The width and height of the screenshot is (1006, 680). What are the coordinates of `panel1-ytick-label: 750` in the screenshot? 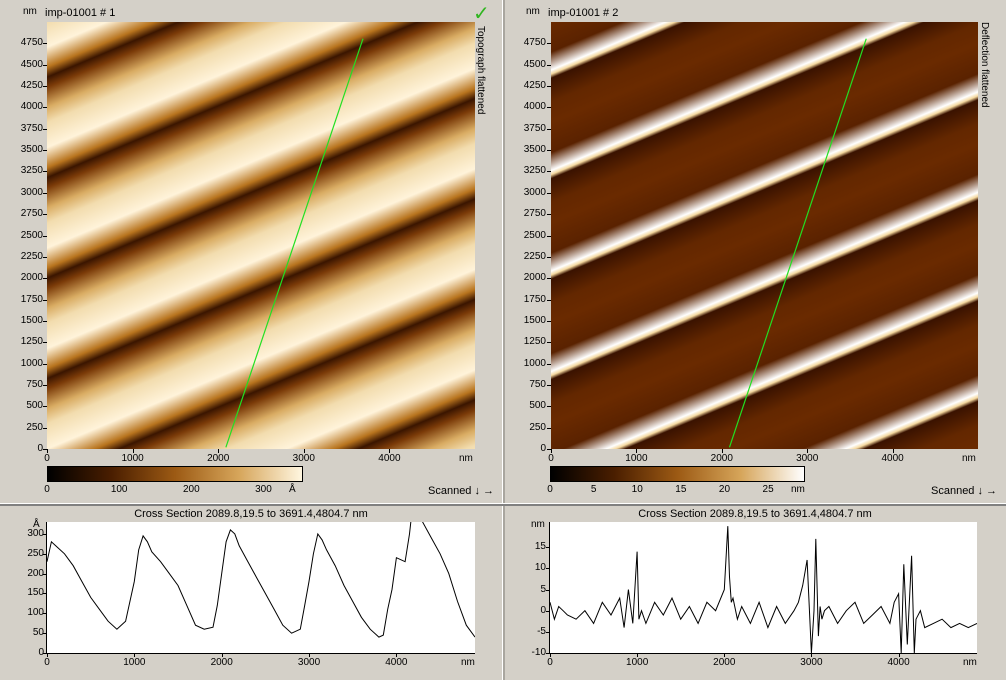 It's located at (34, 384).